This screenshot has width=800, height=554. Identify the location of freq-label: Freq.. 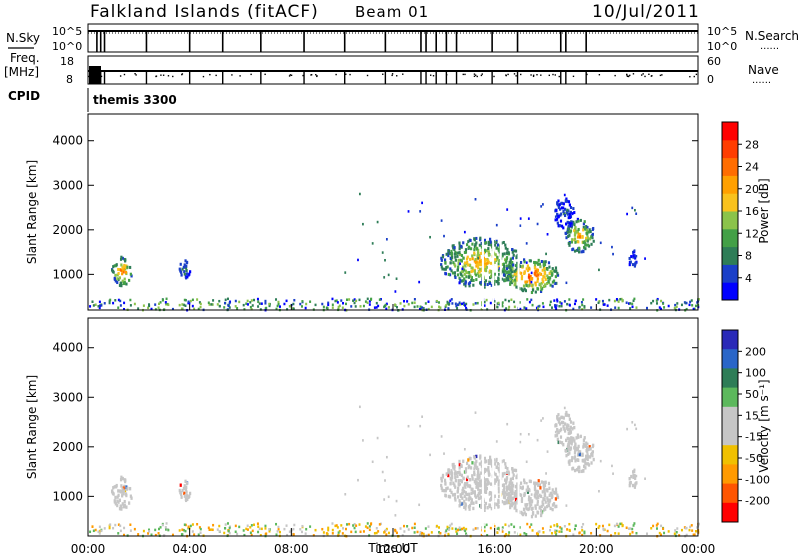
(25, 58).